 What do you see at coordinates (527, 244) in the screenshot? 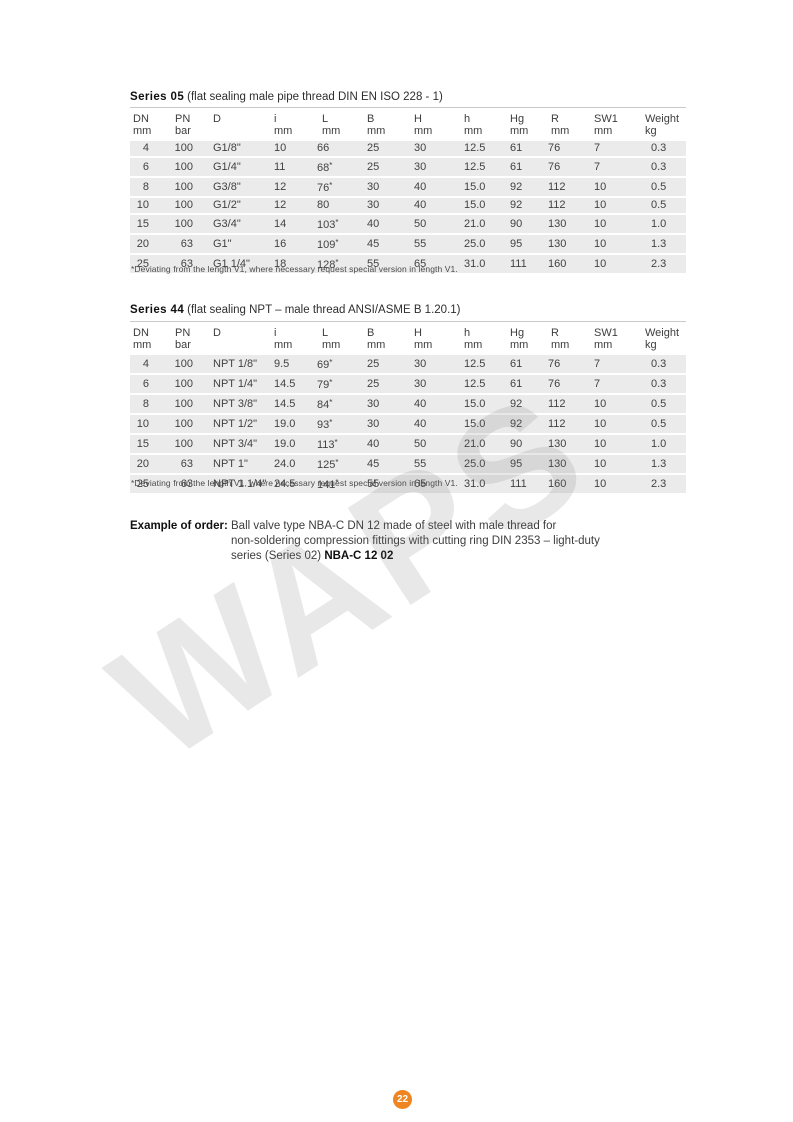
I see `table-cell: 95` at bounding box center [527, 244].